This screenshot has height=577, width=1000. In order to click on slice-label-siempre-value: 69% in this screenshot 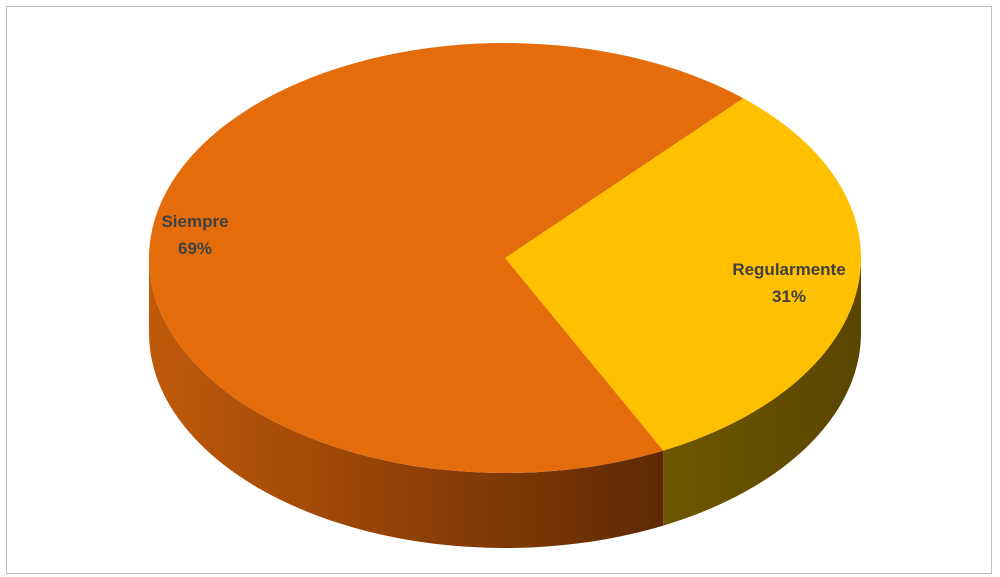, I will do `click(195, 248)`.